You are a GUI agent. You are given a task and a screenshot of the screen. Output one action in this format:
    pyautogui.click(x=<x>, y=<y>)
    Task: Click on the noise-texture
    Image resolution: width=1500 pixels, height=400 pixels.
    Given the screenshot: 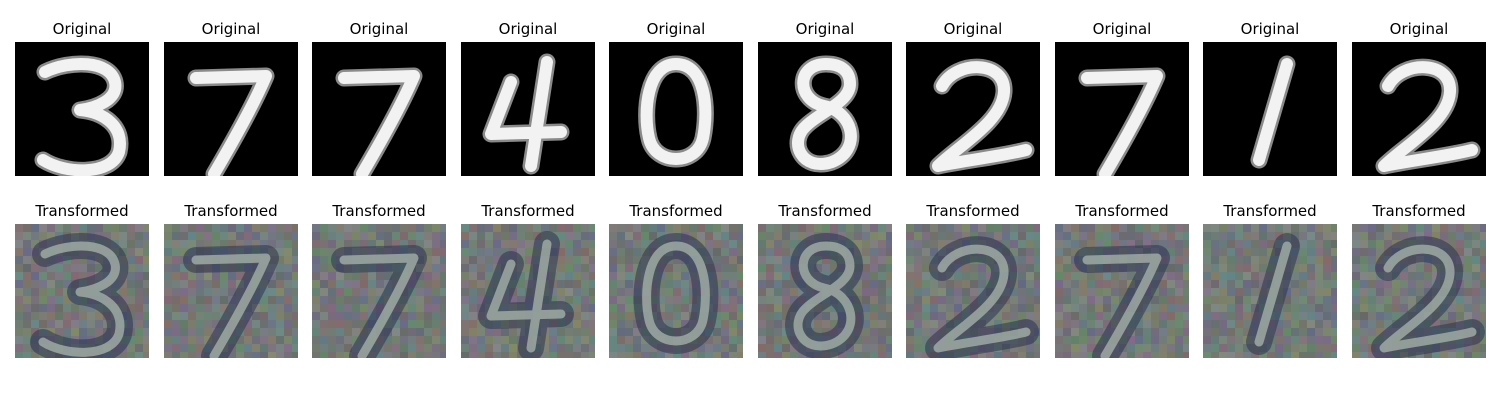 What is the action you would take?
    pyautogui.click(x=1122, y=291)
    